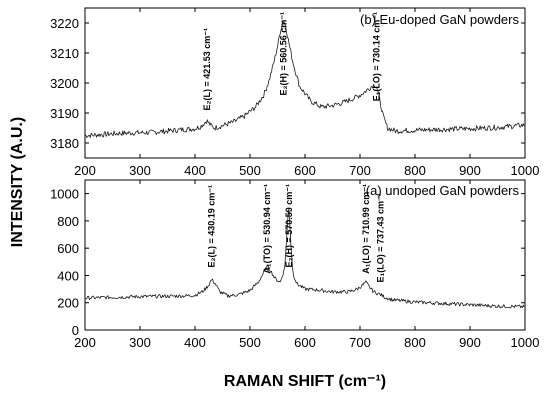  I want to click on peak-label: A₁(TO) = 530.94 cm⁻¹, so click(267, 229).